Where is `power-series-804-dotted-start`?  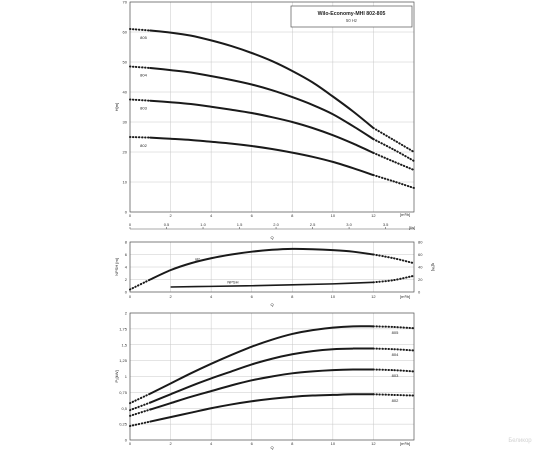 power-series-804-dotted-start is located at coordinates (140, 406).